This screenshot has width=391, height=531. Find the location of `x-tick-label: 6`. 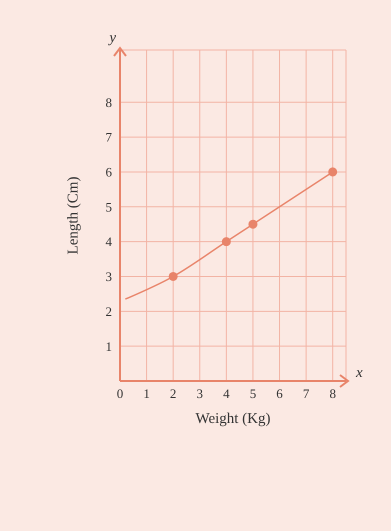

x-tick-label: 6 is located at coordinates (280, 394).